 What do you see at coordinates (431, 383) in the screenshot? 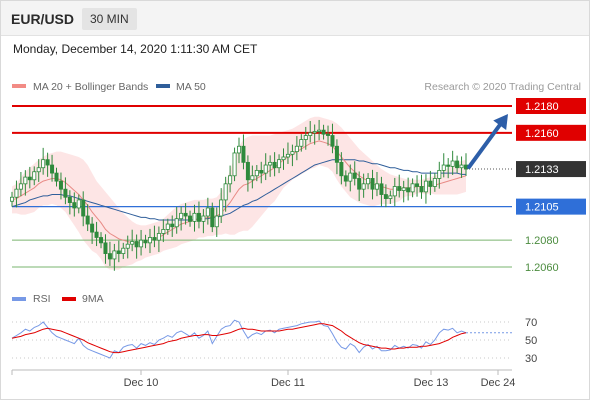
I see `x-tick-label-dec-13: Dec 13` at bounding box center [431, 383].